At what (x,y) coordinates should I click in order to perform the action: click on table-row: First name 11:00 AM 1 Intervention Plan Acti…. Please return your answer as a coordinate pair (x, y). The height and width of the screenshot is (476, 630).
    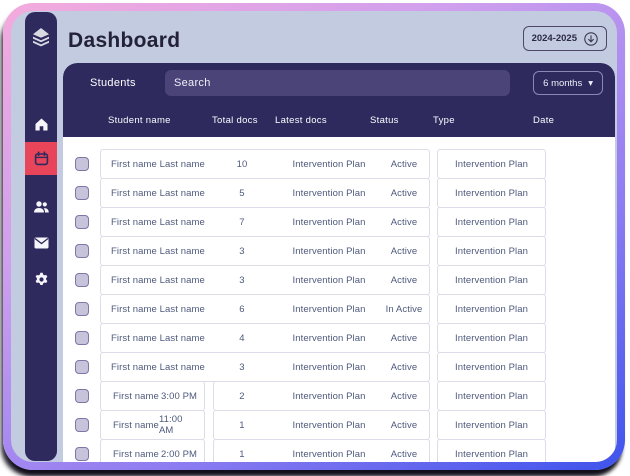
    Looking at the image, I should click on (339, 425).